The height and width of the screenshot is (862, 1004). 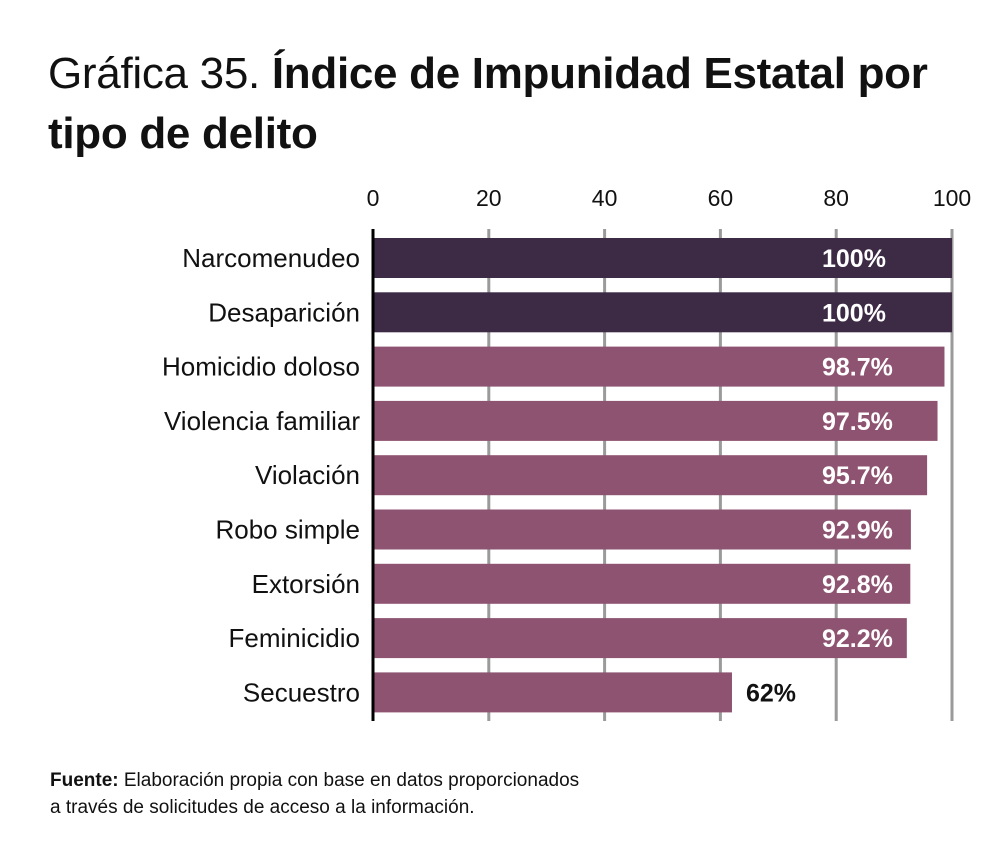 What do you see at coordinates (287, 530) in the screenshot?
I see `category-label: Robo simple` at bounding box center [287, 530].